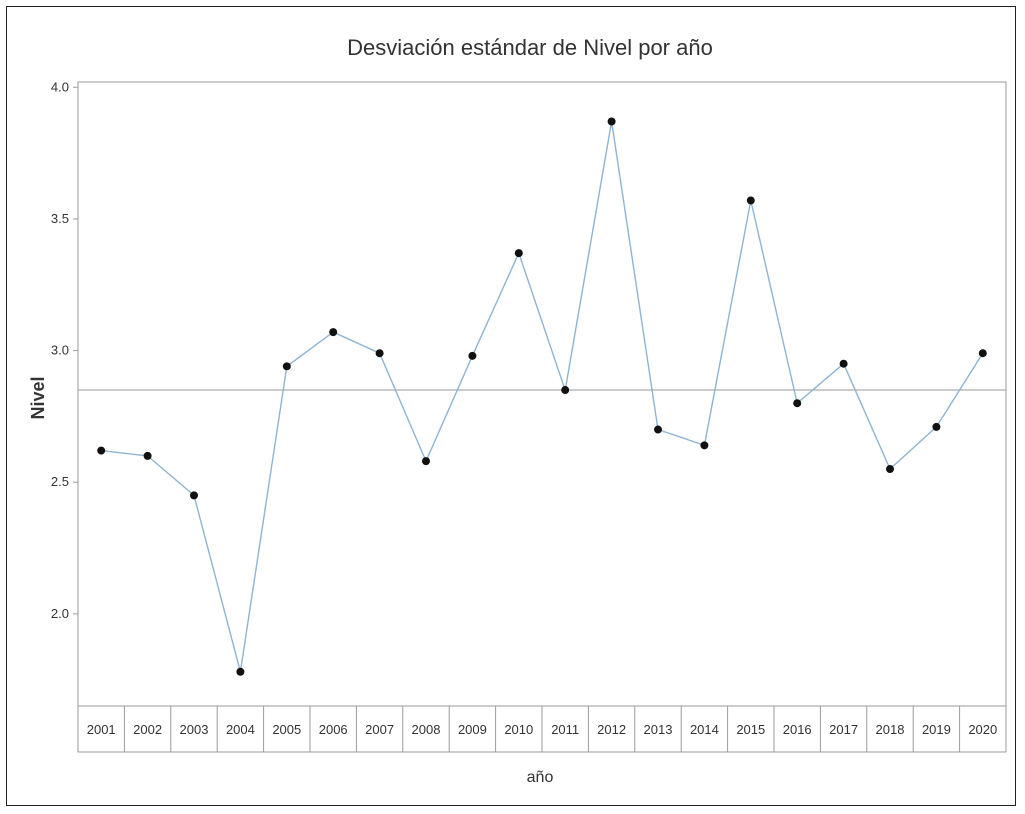 The image size is (1025, 814). What do you see at coordinates (472, 729) in the screenshot?
I see `x-tick-label: 2009` at bounding box center [472, 729].